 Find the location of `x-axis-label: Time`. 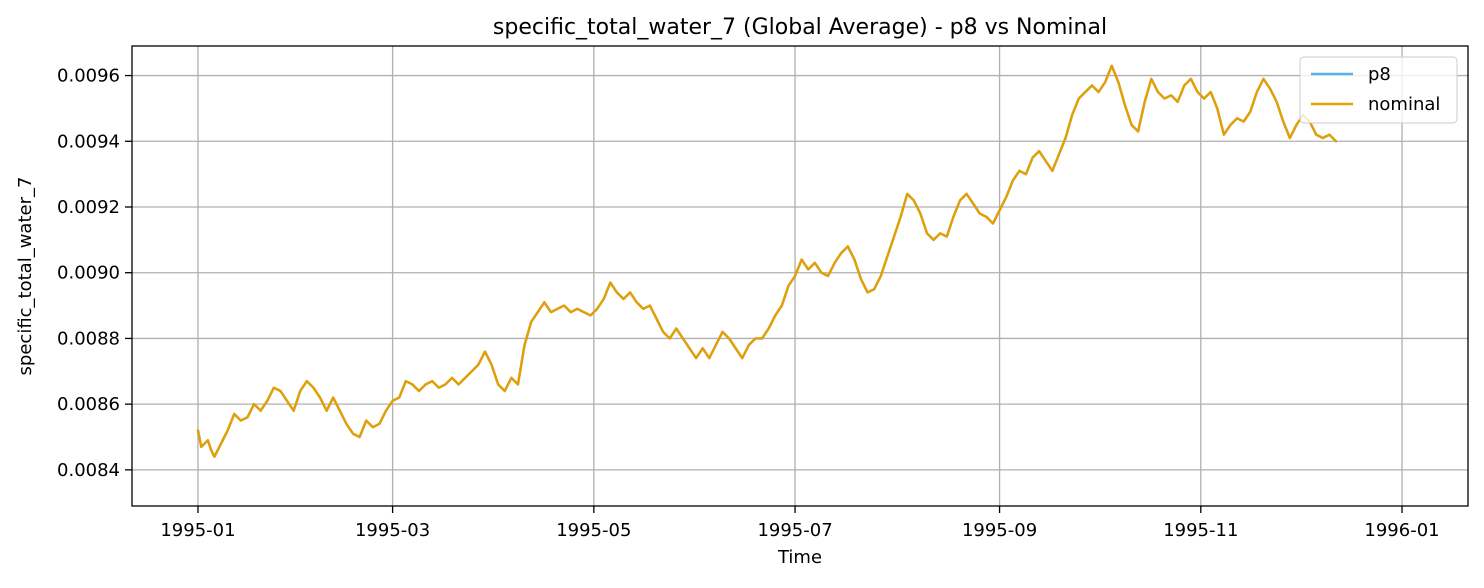

x-axis-label: Time is located at coordinates (799, 557).